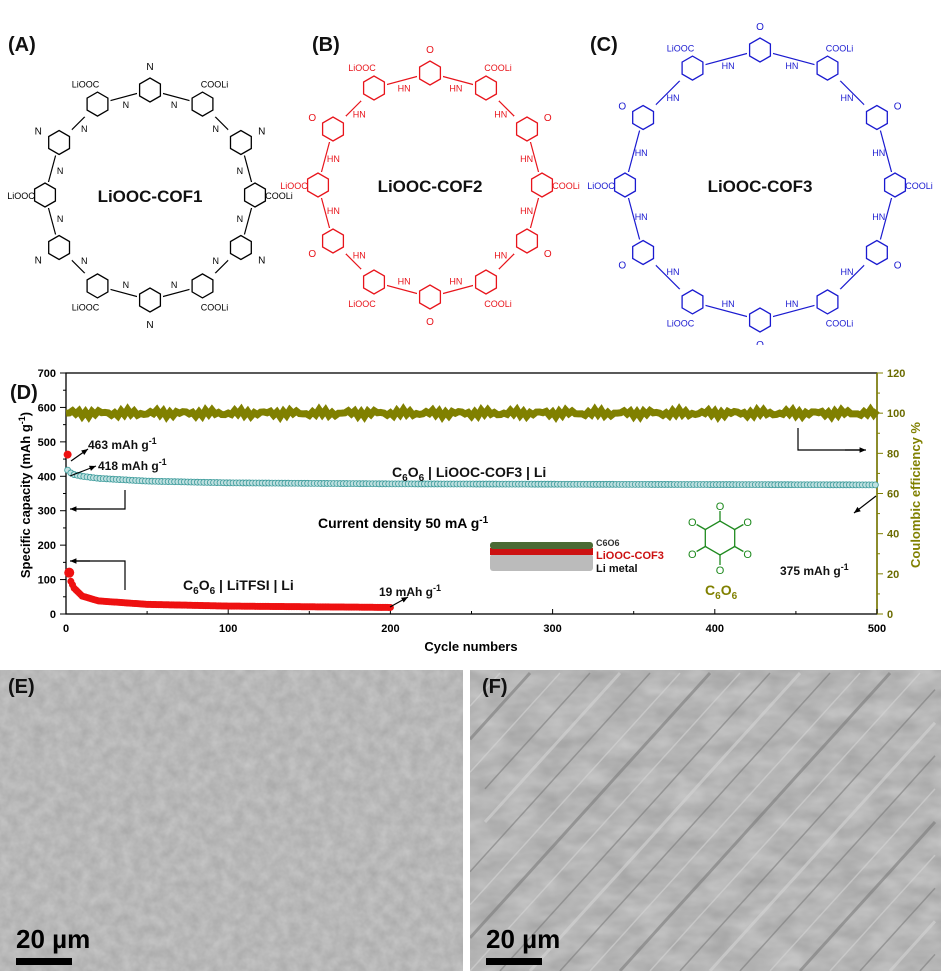 This screenshot has height=971, width=941. What do you see at coordinates (47, 443) in the screenshot?
I see `y-tick-label: 500` at bounding box center [47, 443].